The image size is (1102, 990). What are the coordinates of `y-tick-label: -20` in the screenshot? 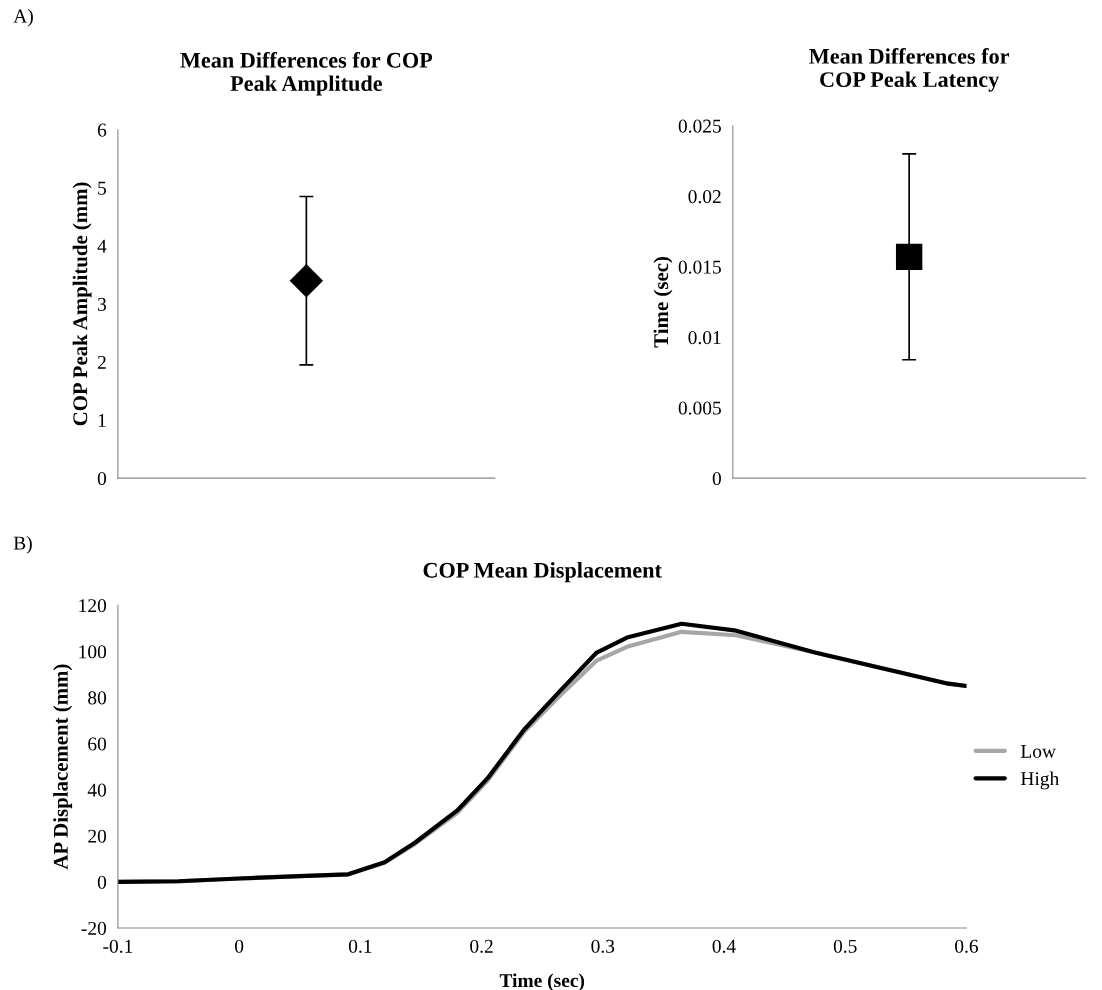 It's located at (94, 928).